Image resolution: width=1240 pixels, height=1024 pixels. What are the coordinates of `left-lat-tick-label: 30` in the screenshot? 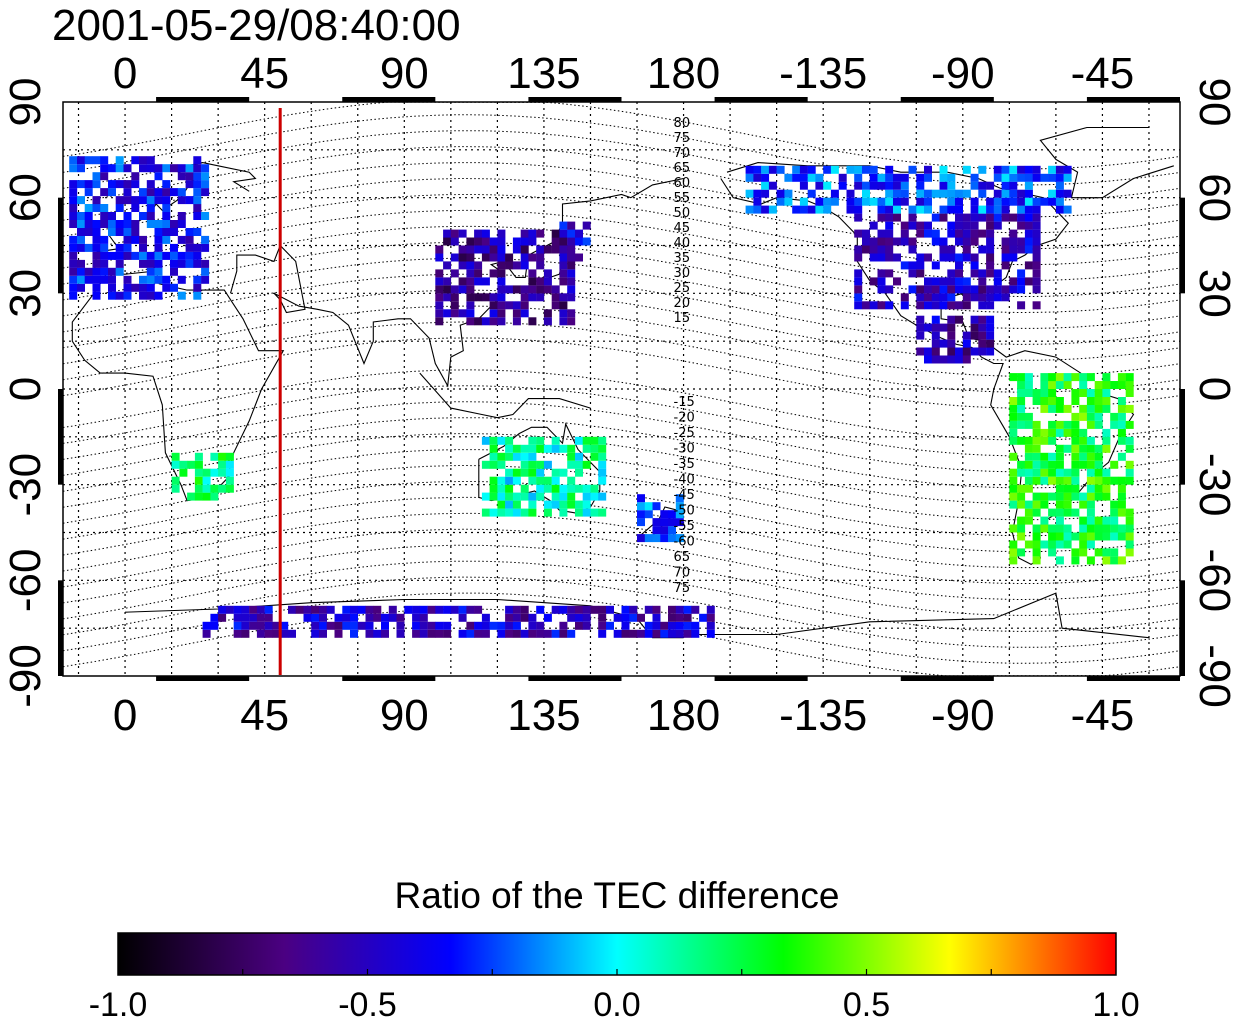 It's located at (25, 293).